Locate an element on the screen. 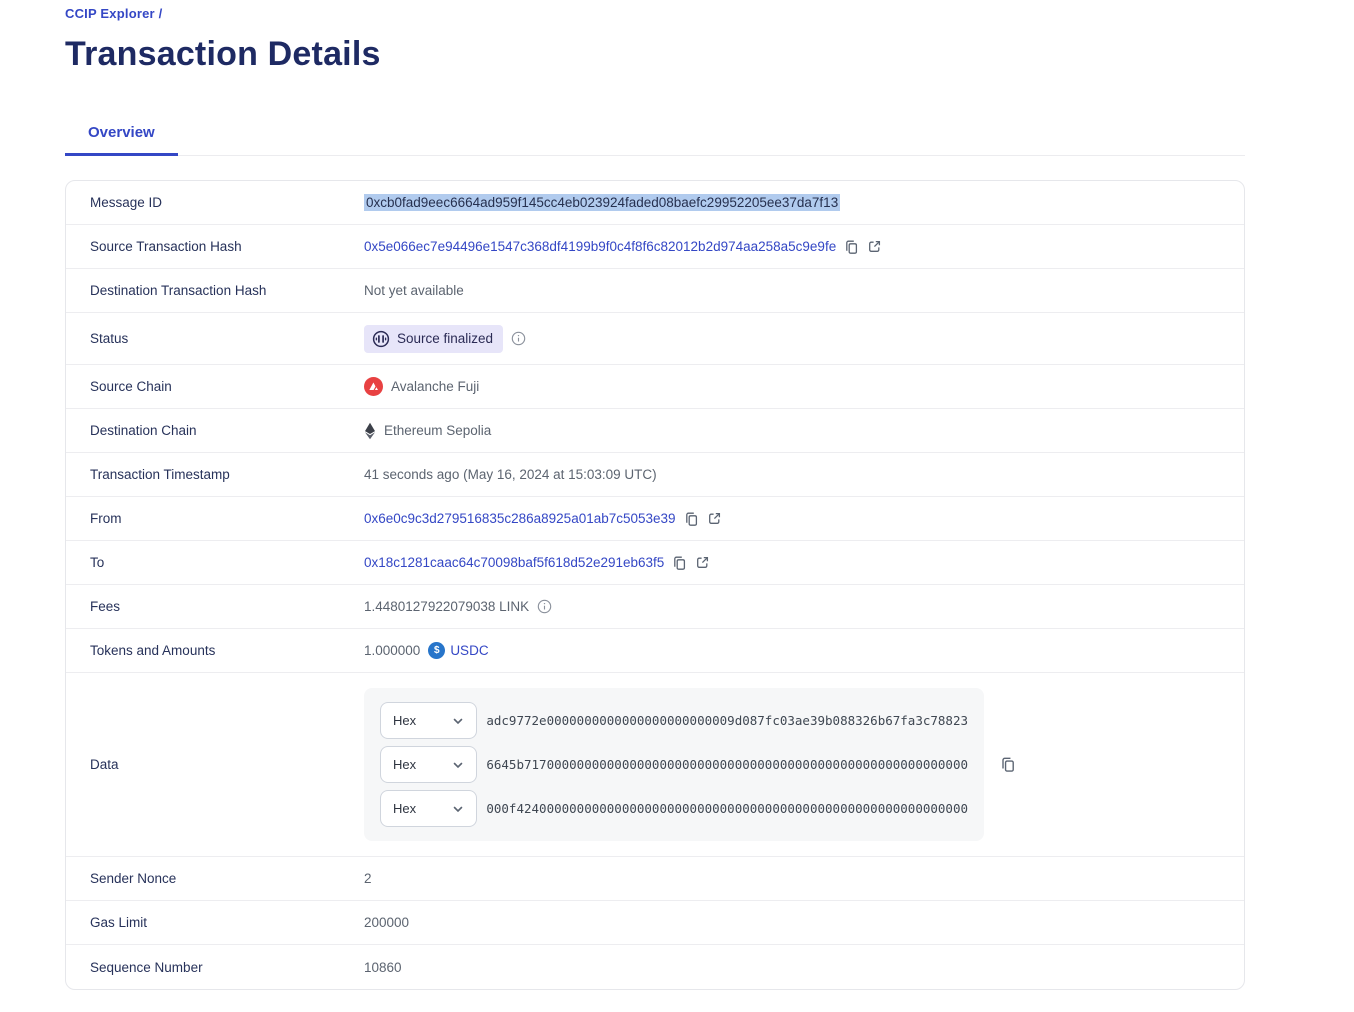  fees-info-button is located at coordinates (544, 606).